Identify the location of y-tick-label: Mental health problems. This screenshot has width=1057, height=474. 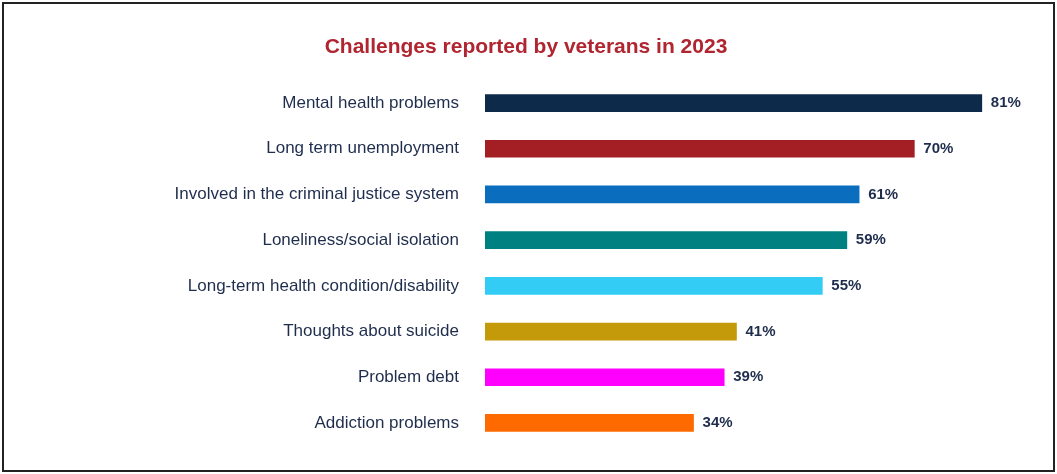
(370, 102).